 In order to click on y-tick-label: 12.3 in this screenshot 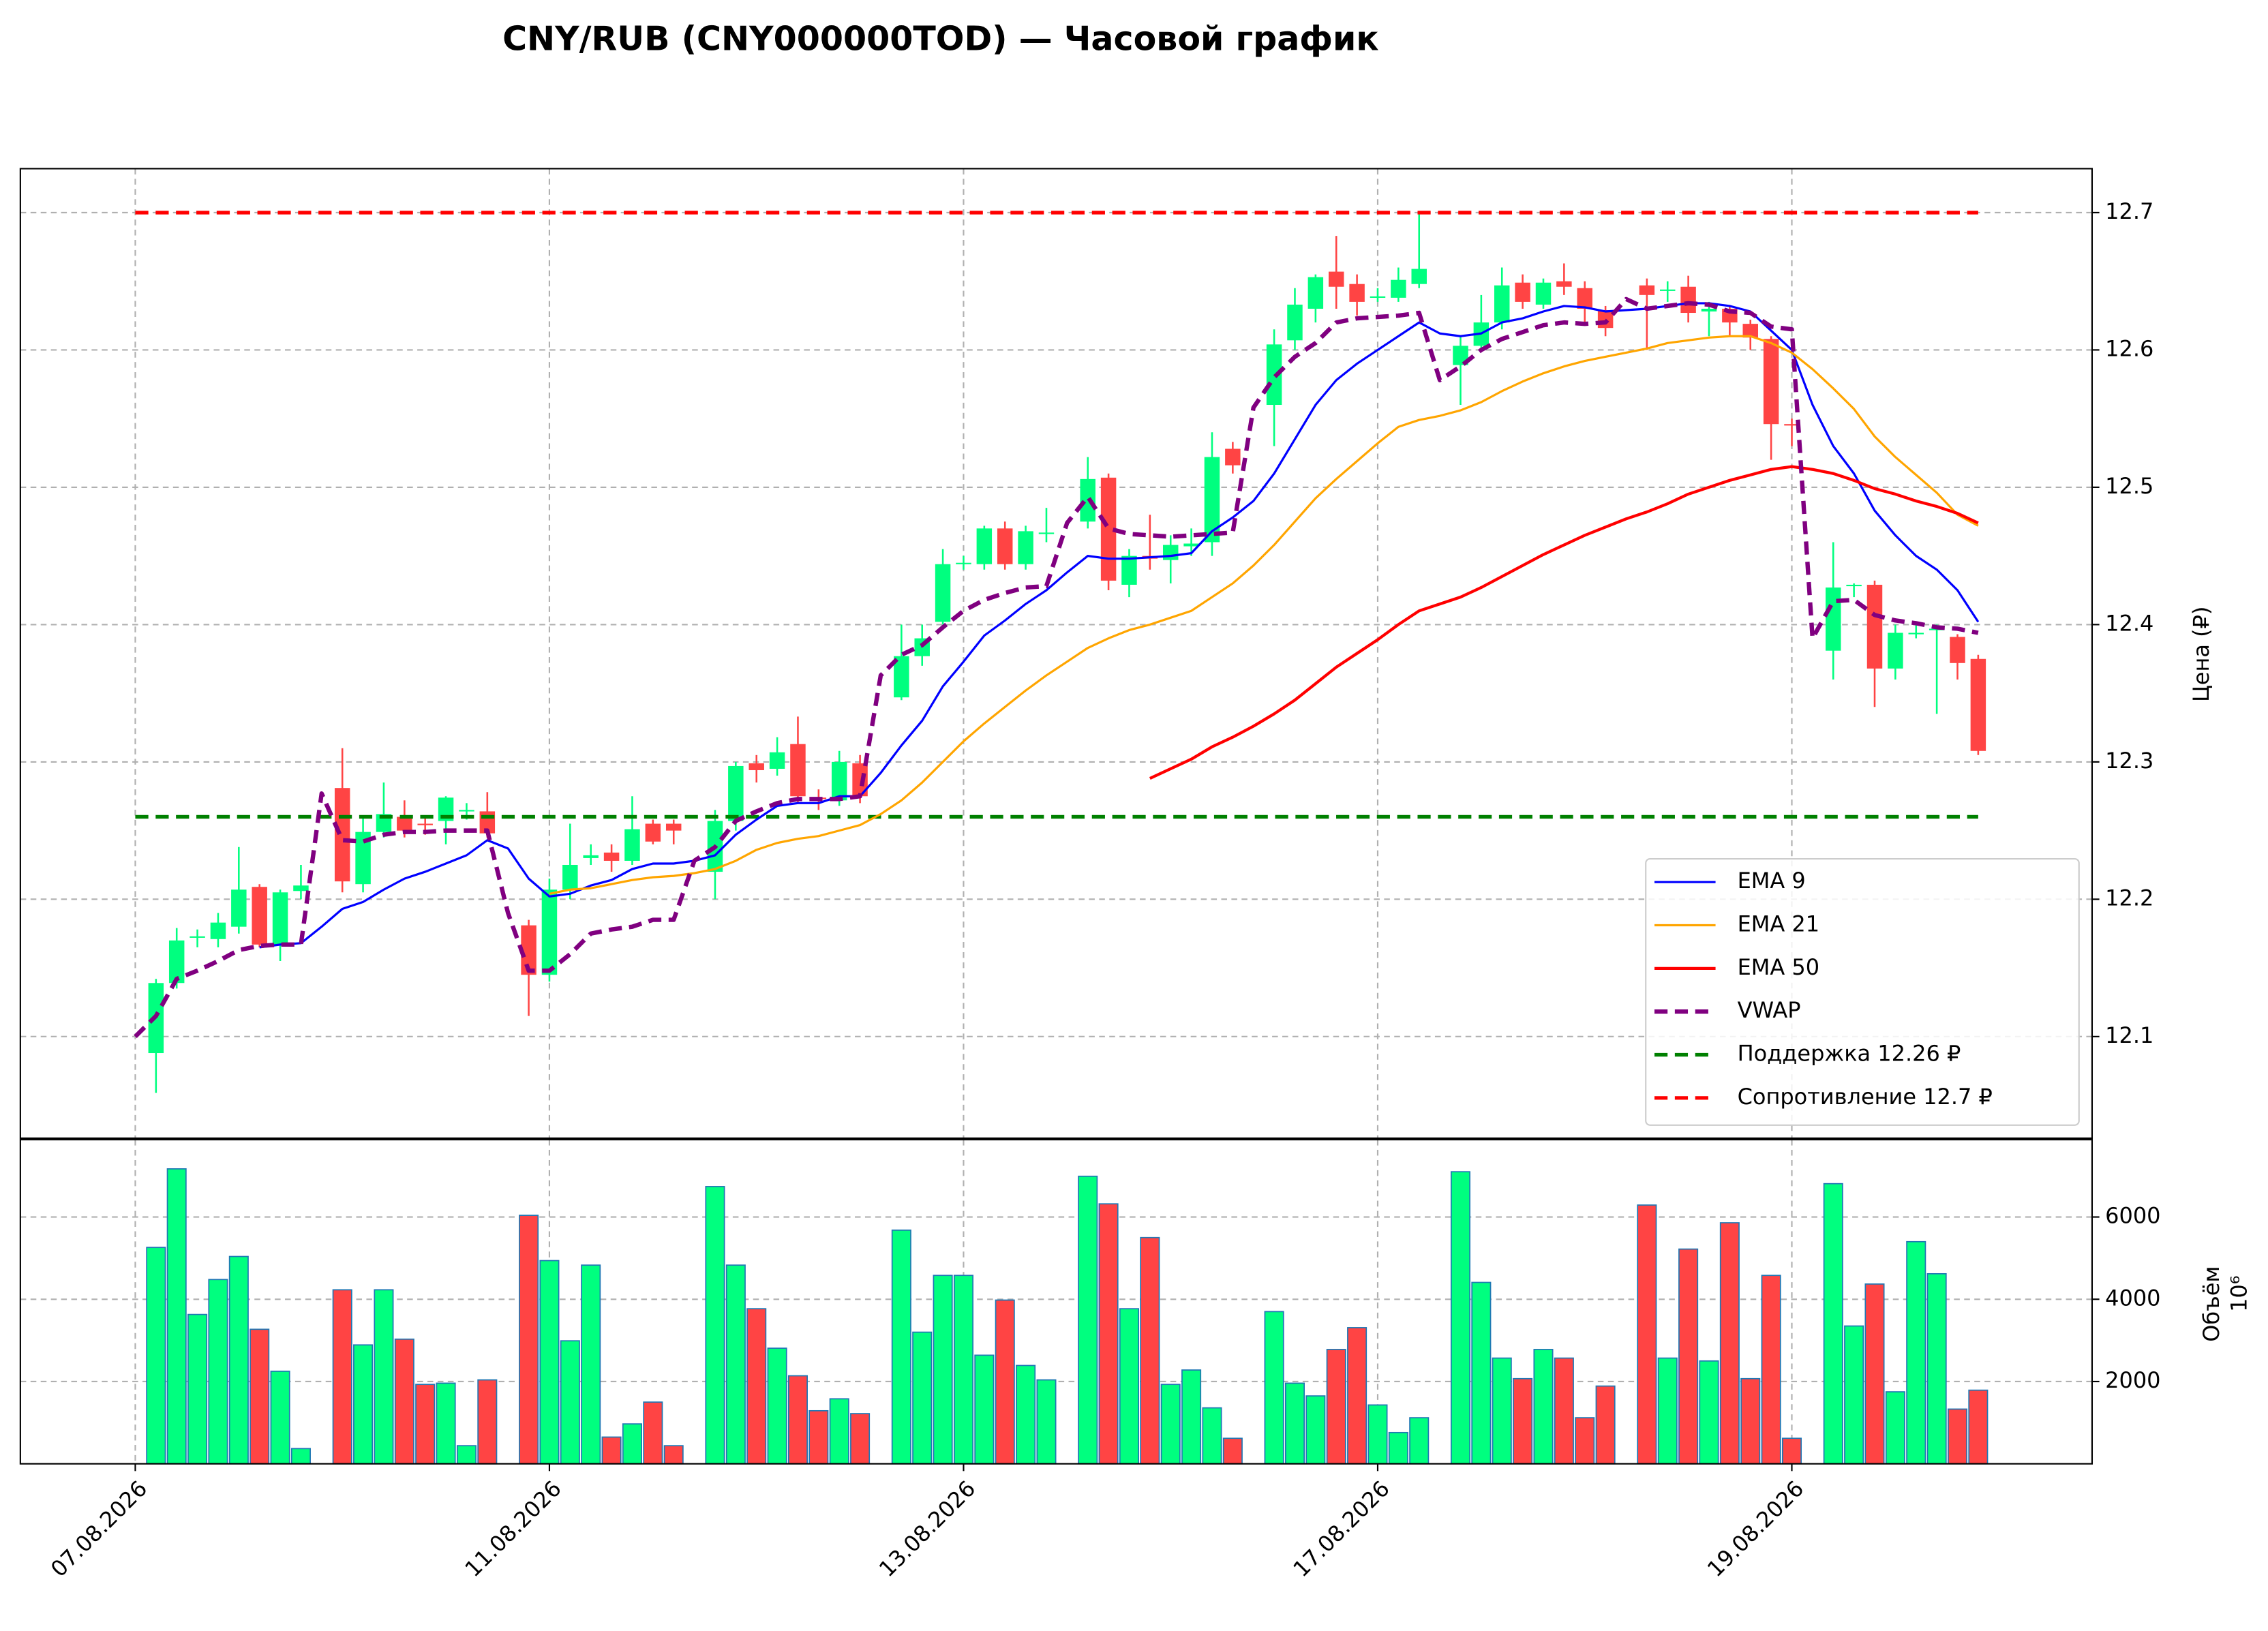, I will do `click(2129, 761)`.